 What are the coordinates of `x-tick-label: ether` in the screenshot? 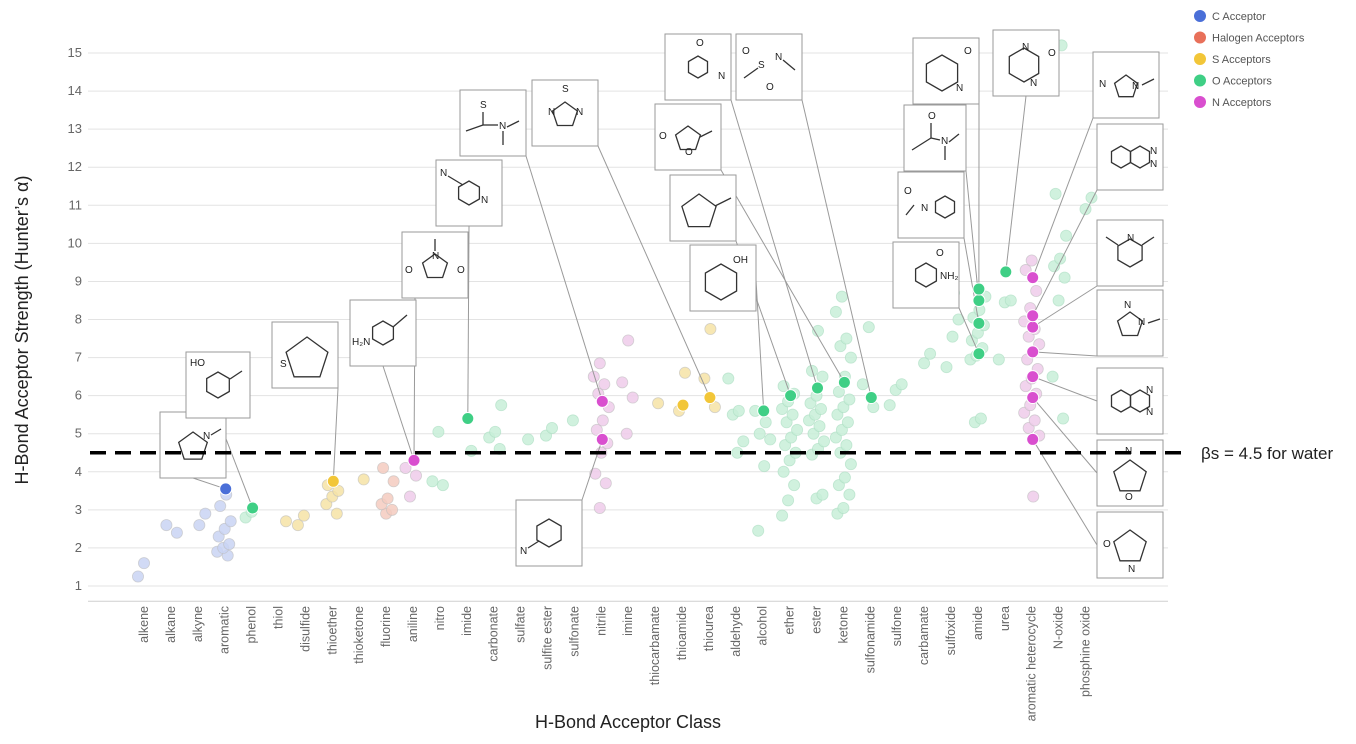 It's located at (790, 620).